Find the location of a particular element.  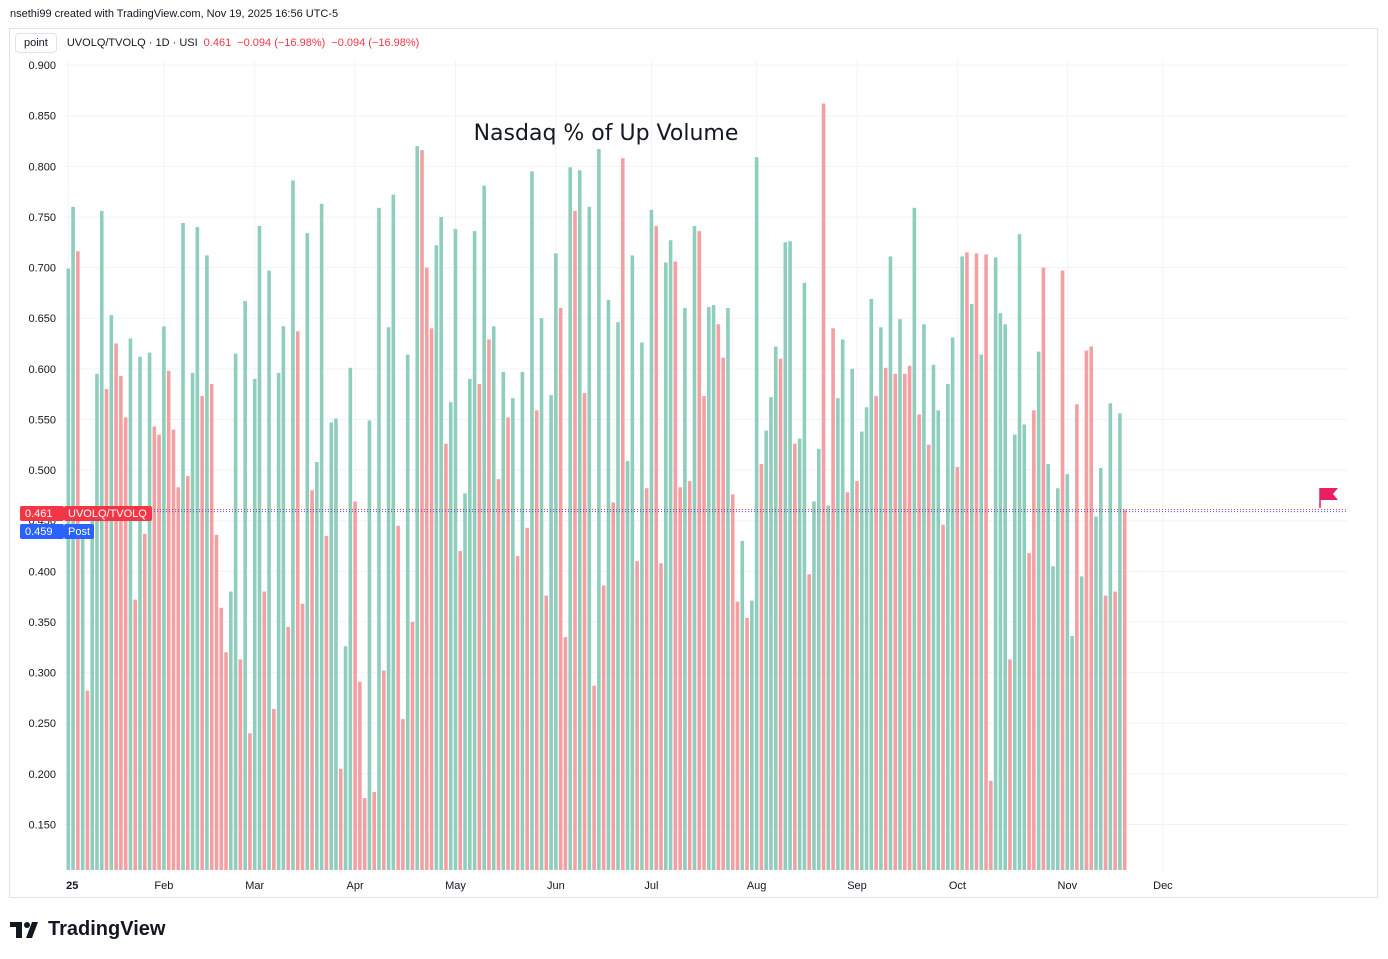

change-value: −0.094 (−16.98%) is located at coordinates (281, 43).